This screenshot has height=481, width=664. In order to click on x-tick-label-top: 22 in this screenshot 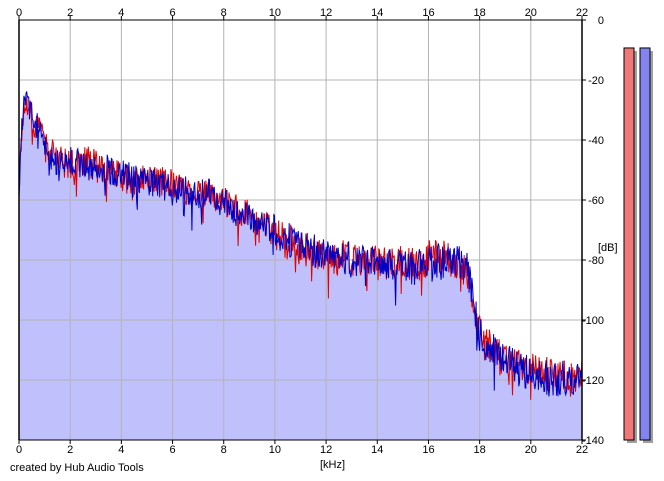, I will do `click(582, 13)`.